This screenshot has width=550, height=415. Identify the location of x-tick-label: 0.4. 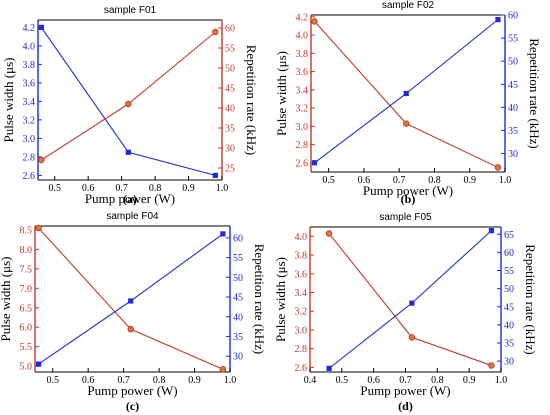
(310, 380).